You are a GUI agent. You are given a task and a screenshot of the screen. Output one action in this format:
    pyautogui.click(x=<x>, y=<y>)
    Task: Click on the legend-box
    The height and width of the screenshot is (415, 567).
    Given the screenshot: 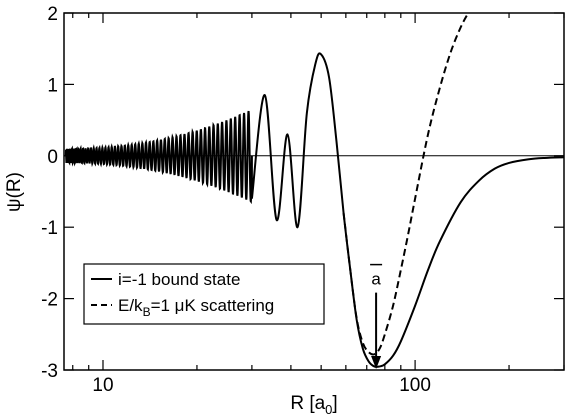 What is the action you would take?
    pyautogui.click(x=204, y=294)
    